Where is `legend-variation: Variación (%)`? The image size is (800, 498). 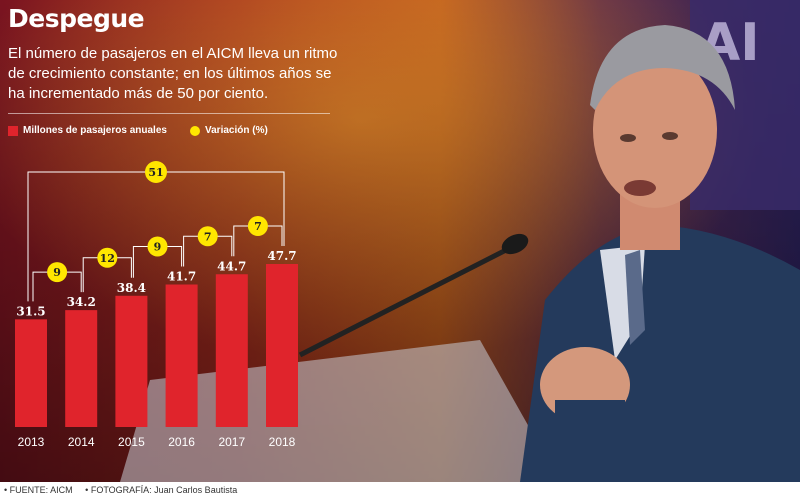 legend-variation: Variación (%) is located at coordinates (229, 130).